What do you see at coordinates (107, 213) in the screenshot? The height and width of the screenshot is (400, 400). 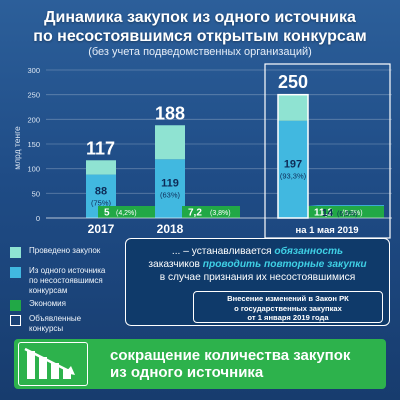 I see `savings-value-0: 5` at bounding box center [107, 213].